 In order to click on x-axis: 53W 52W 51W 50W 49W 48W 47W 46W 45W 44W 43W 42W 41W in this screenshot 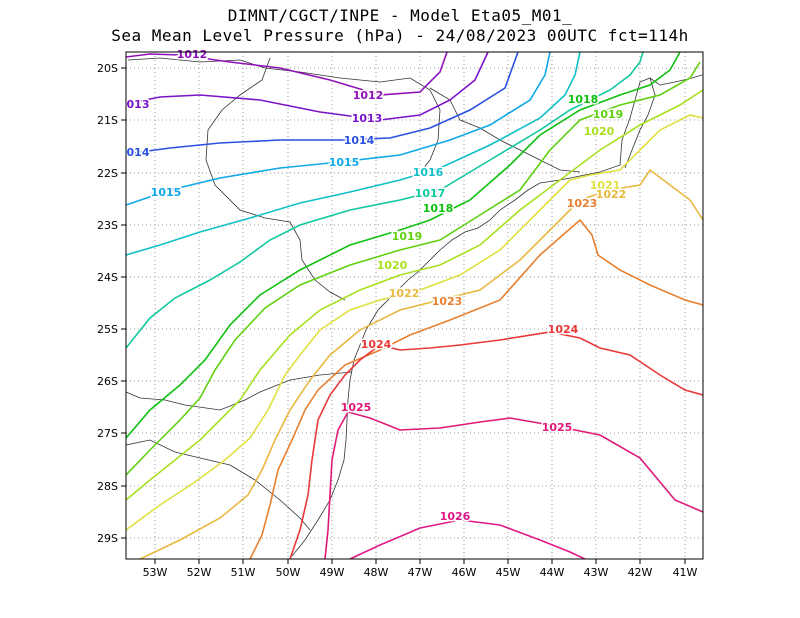, I will do `click(420, 569)`.